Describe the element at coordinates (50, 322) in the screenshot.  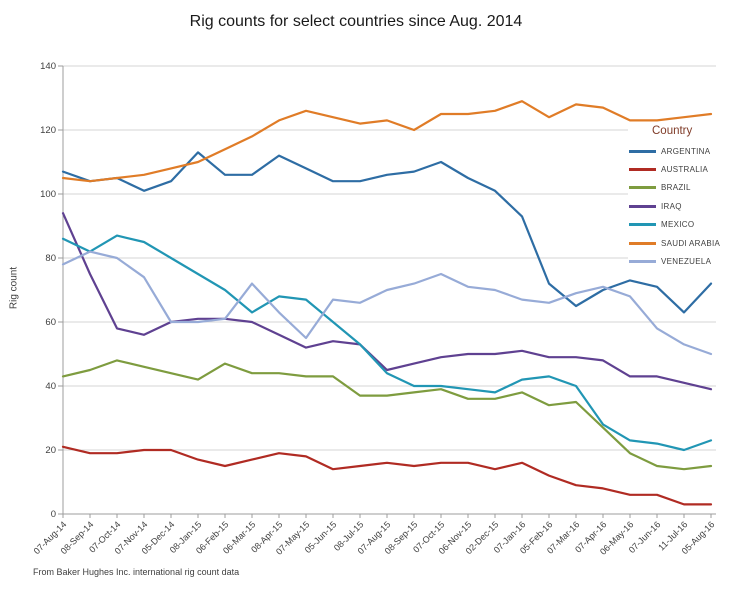
I see `y-tick-label: 60` at that location.